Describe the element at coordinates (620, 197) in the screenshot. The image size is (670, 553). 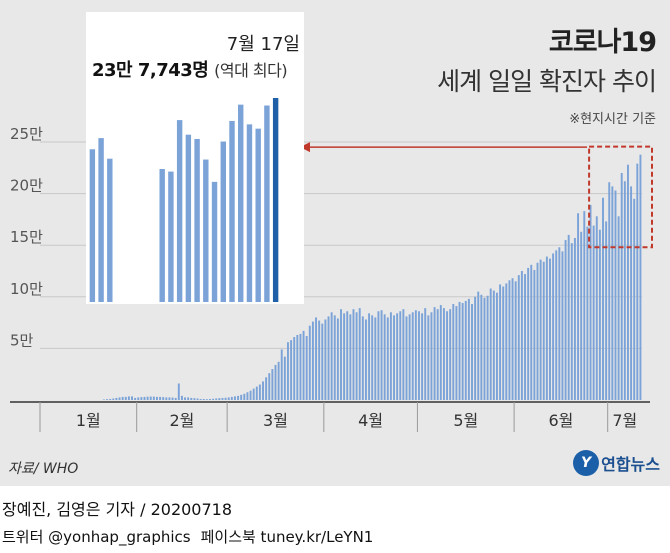
I see `highlight-box` at that location.